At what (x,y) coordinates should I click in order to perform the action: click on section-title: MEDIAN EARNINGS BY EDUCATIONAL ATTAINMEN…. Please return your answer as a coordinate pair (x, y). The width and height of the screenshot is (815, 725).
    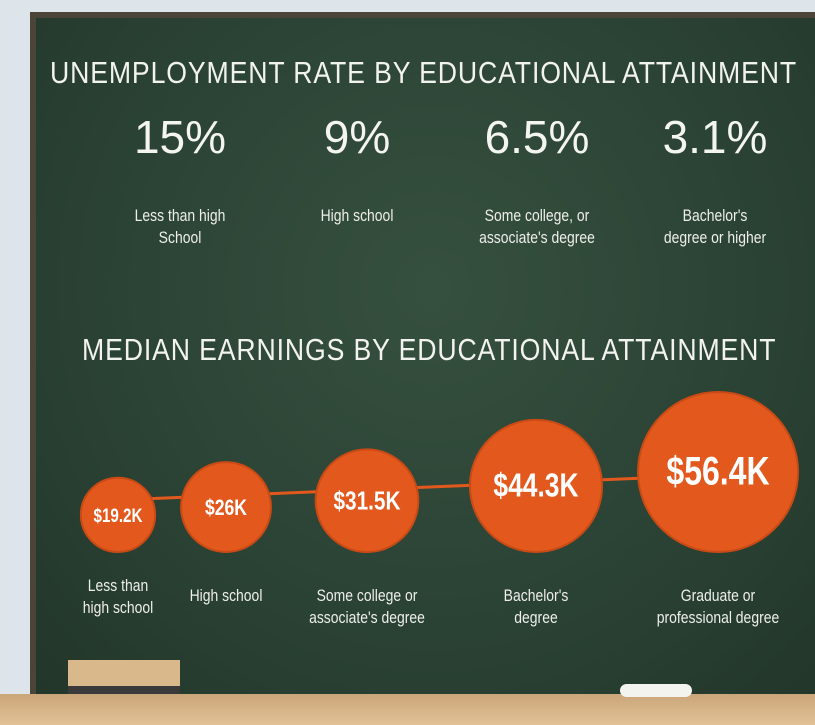
    Looking at the image, I should click on (429, 349).